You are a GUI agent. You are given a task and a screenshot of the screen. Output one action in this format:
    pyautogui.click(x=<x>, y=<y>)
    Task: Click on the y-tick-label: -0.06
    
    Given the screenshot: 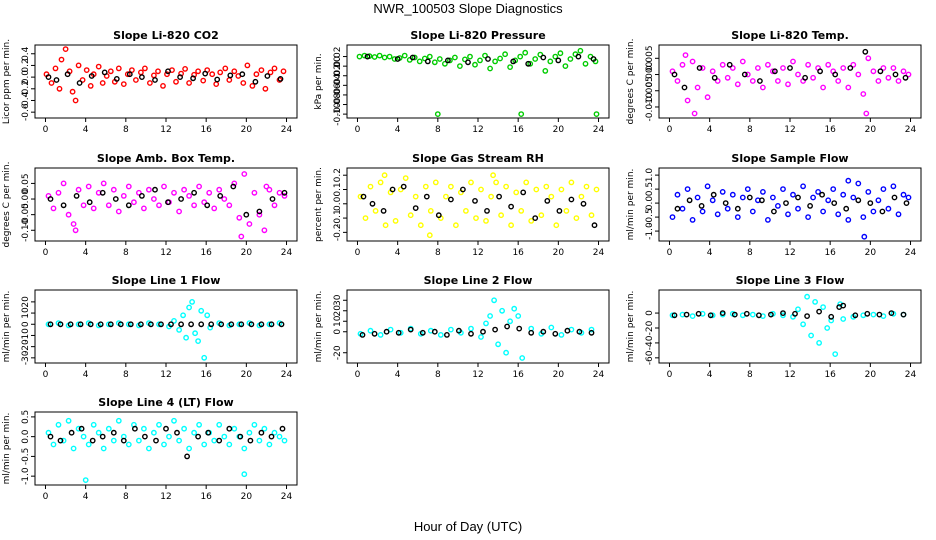 What is the action you would take?
    pyautogui.click(x=338, y=95)
    